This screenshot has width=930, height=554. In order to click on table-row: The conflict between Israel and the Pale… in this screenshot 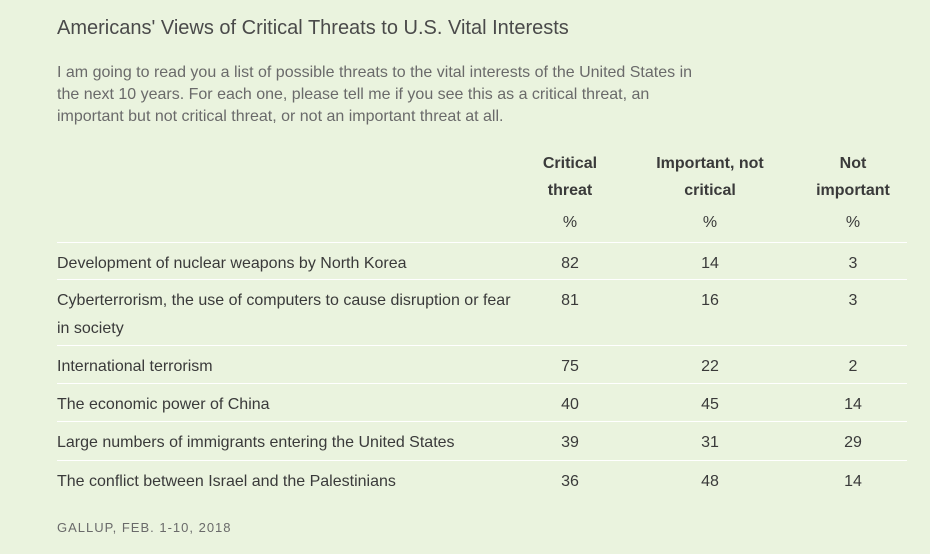, I will do `click(482, 480)`.